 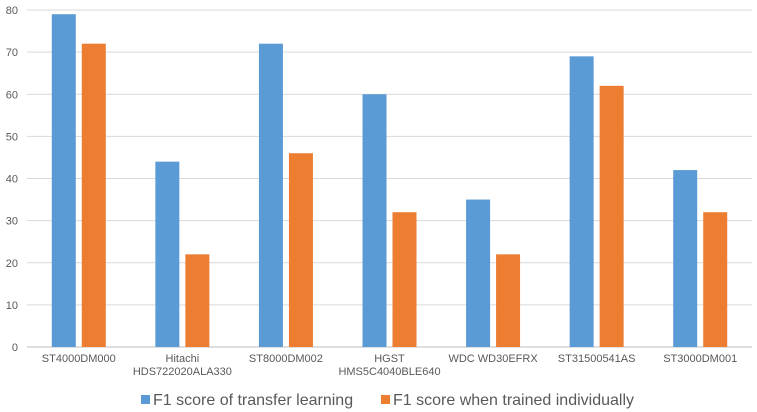 I want to click on x-tick-label: WDC WD30EFRX, so click(x=493, y=359).